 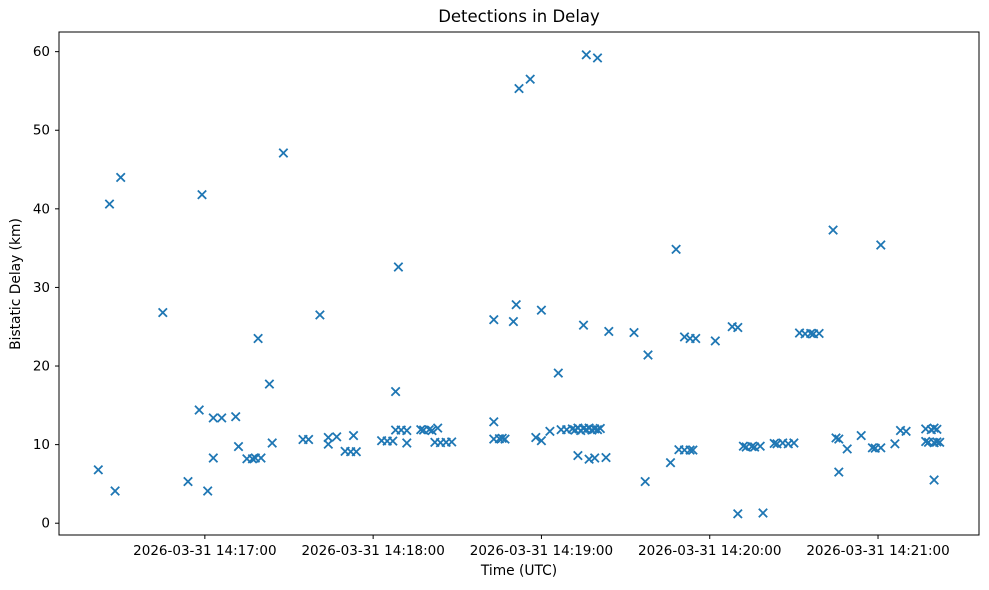 I want to click on y-axis-label: Bistatic Delay (km), so click(x=16, y=284).